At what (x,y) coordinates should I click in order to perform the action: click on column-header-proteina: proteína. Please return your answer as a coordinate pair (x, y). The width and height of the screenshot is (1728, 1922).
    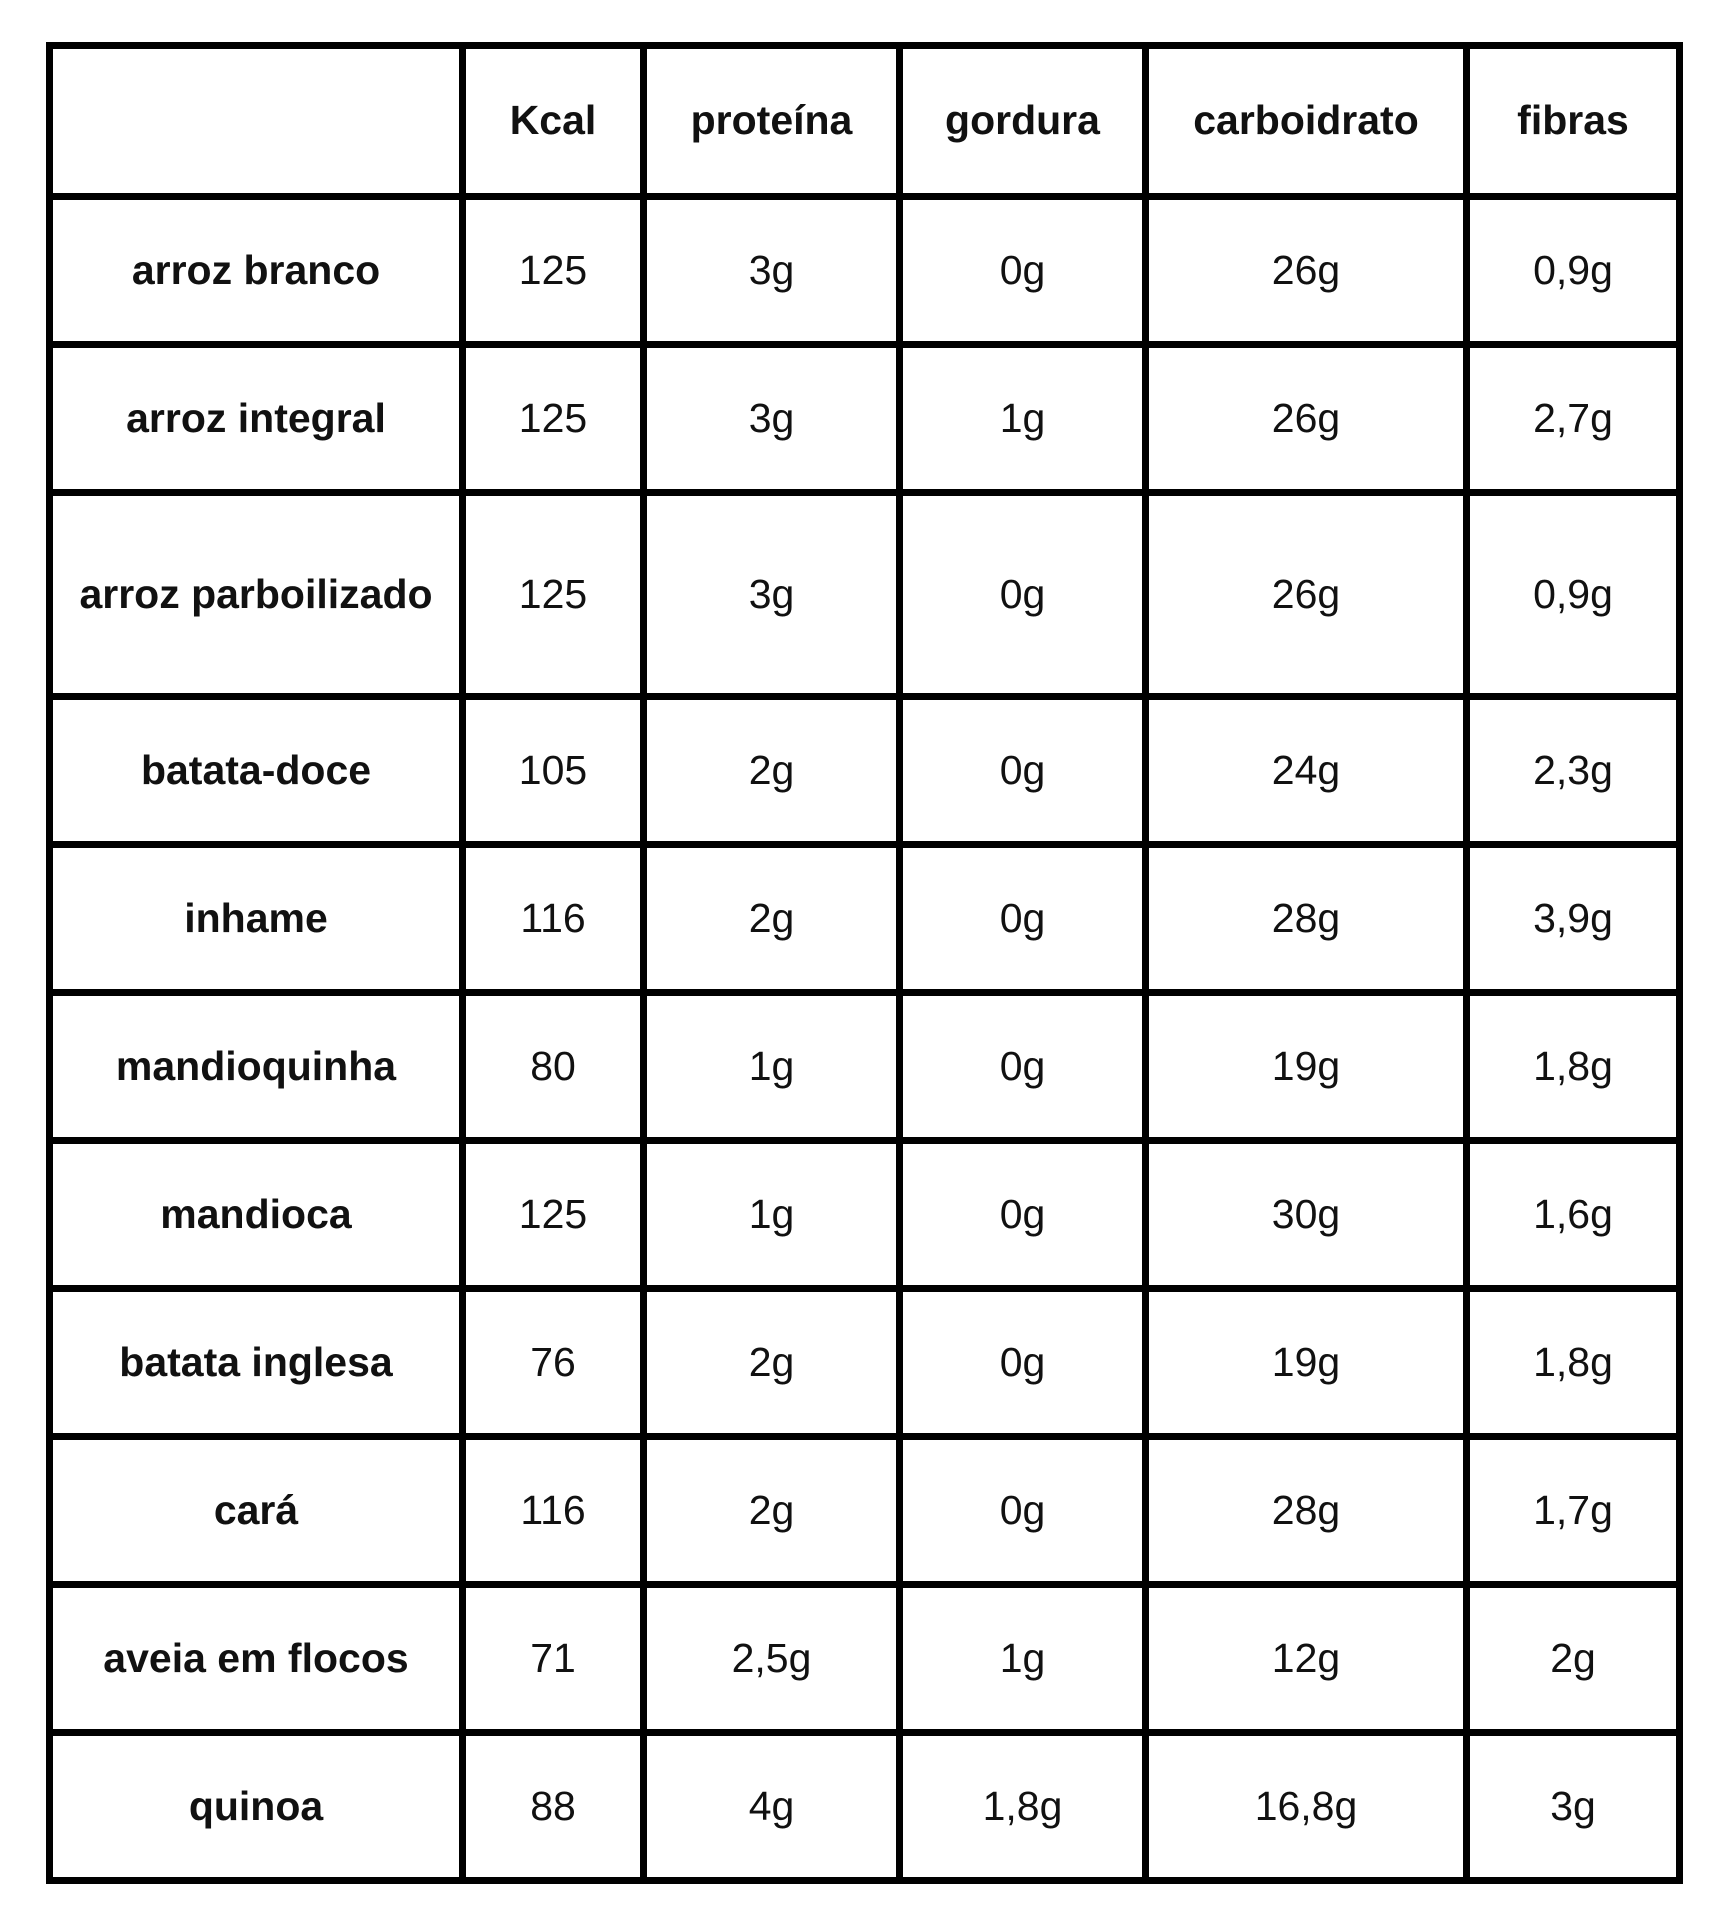
    Looking at the image, I should click on (771, 121).